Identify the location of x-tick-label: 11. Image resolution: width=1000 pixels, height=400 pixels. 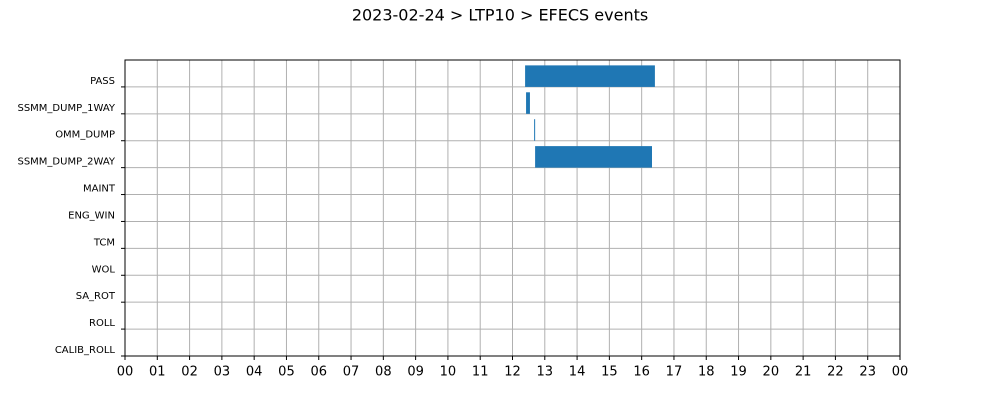
(480, 372).